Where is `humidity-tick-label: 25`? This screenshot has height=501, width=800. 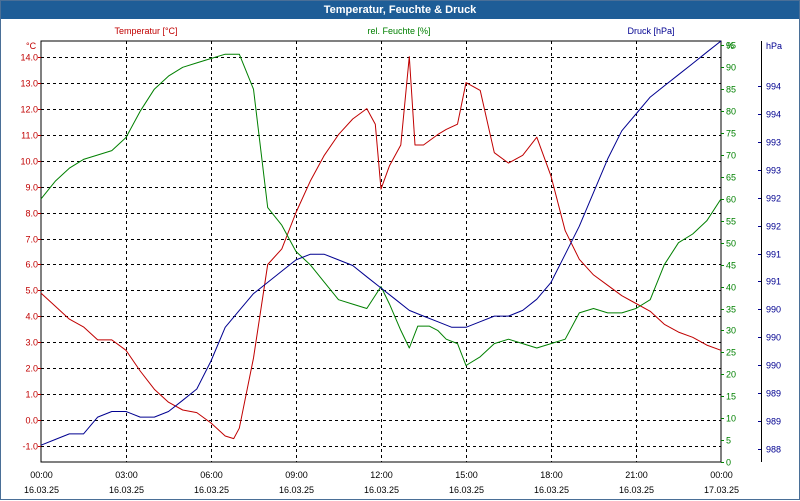
humidity-tick-label: 25 is located at coordinates (731, 353).